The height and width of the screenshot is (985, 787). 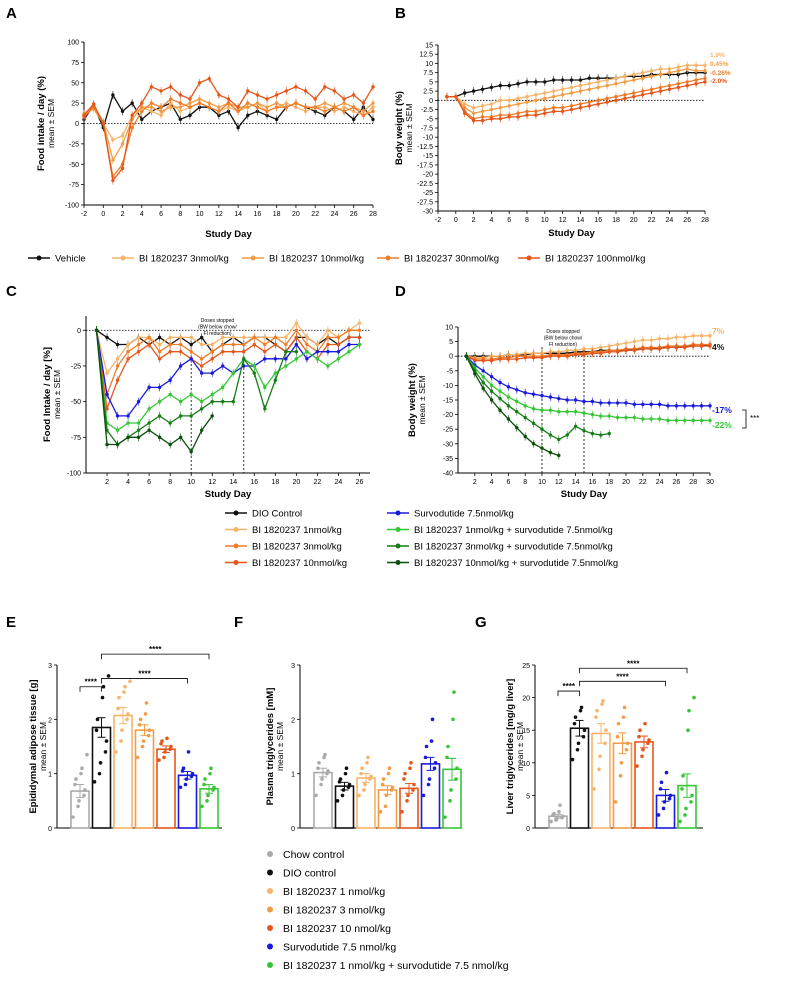 What do you see at coordinates (348, 723) in the screenshot?
I see `panel-f-plasma-tg-bar-chart: F 0 1 2 3 Plasma triglycerides [mM] mean ± SEM` at bounding box center [348, 723].